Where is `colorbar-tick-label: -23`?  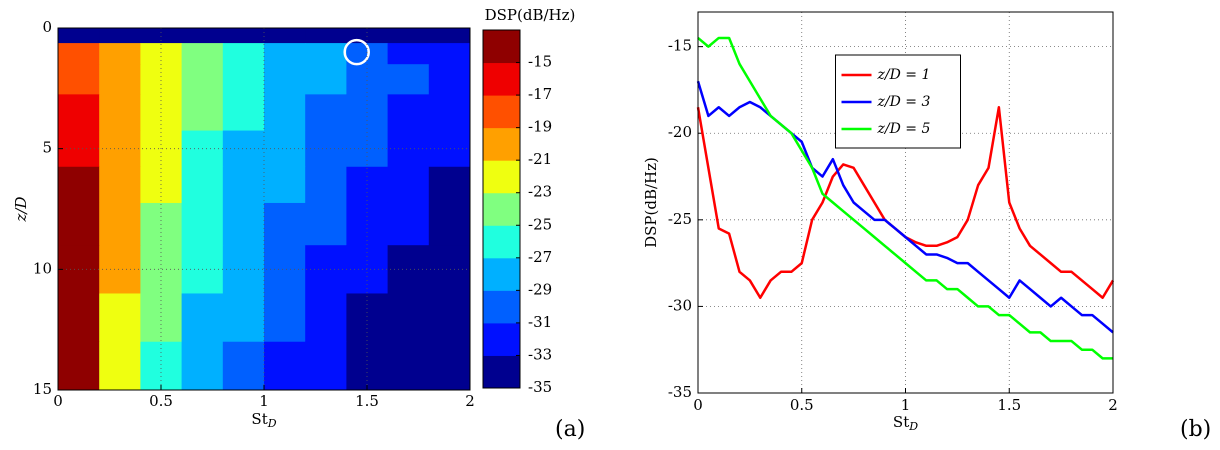 colorbar-tick-label: -23 is located at coordinates (540, 192).